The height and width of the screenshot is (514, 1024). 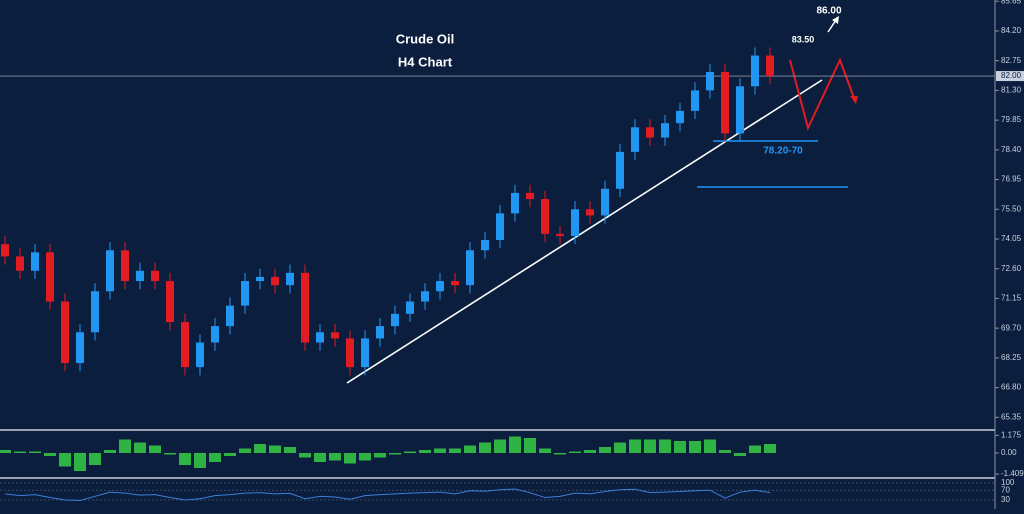 What do you see at coordinates (1011, 90) in the screenshot?
I see `y-tick-label: 81.30` at bounding box center [1011, 90].